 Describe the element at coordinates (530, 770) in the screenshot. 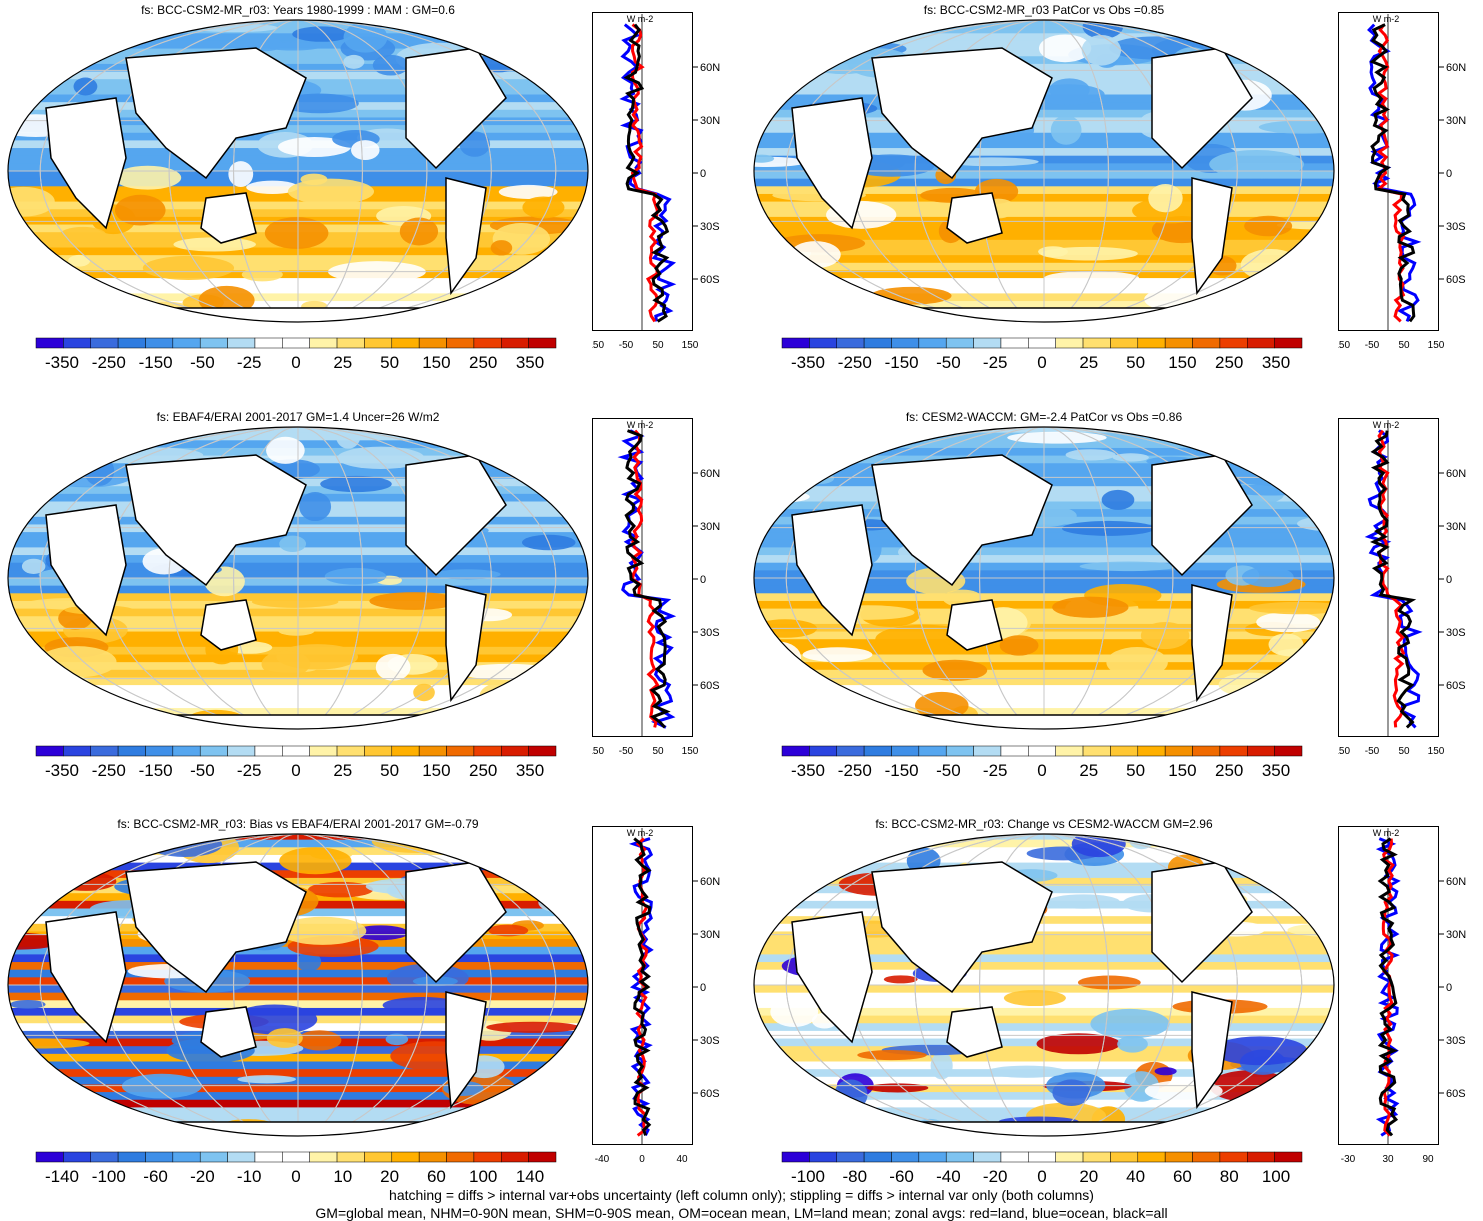

I see `colorbar-label: 350` at that location.